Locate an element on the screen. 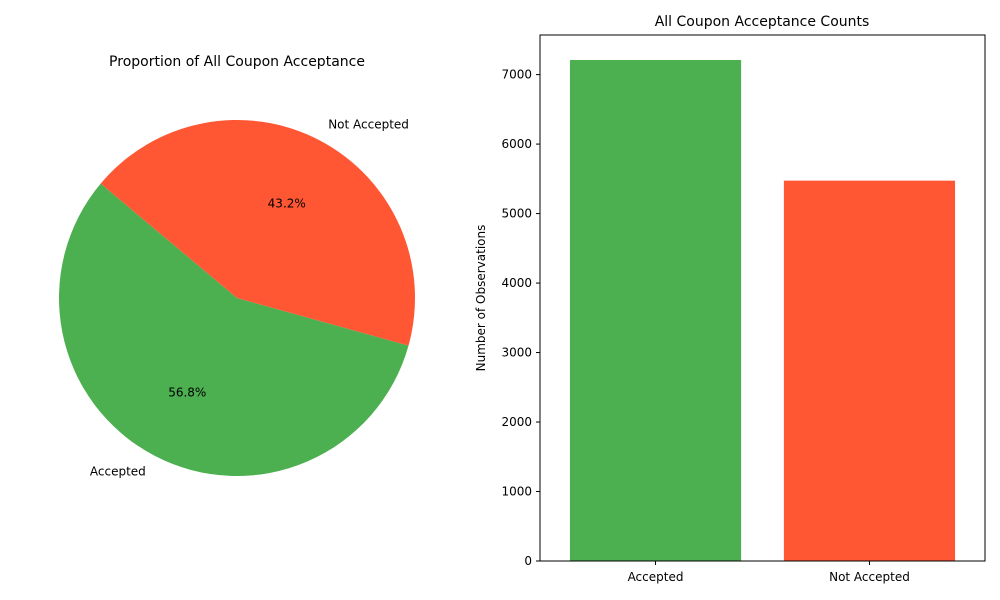 The height and width of the screenshot is (600, 1000). bar-accepted is located at coordinates (655, 311).